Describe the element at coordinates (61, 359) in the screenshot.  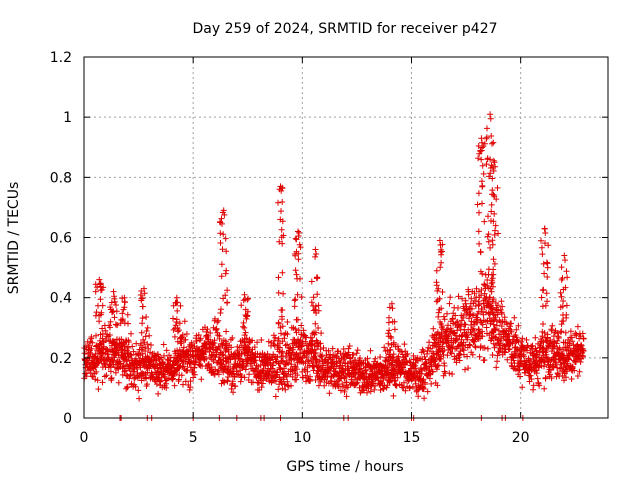
I see `y-tick-label: 0.2` at that location.